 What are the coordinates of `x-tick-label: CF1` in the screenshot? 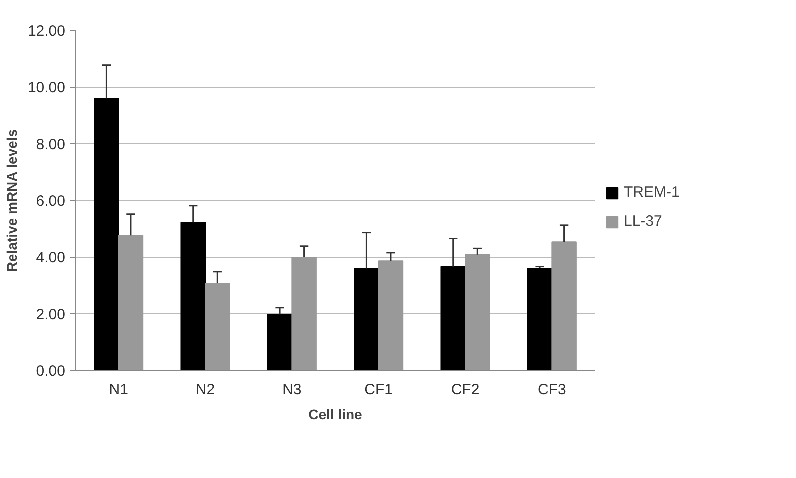 It's located at (379, 390).